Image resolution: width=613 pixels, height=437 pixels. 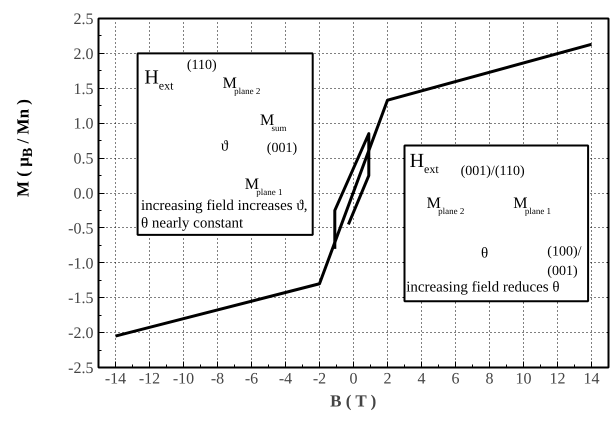 I want to click on annotation: (110), so click(x=202, y=65).